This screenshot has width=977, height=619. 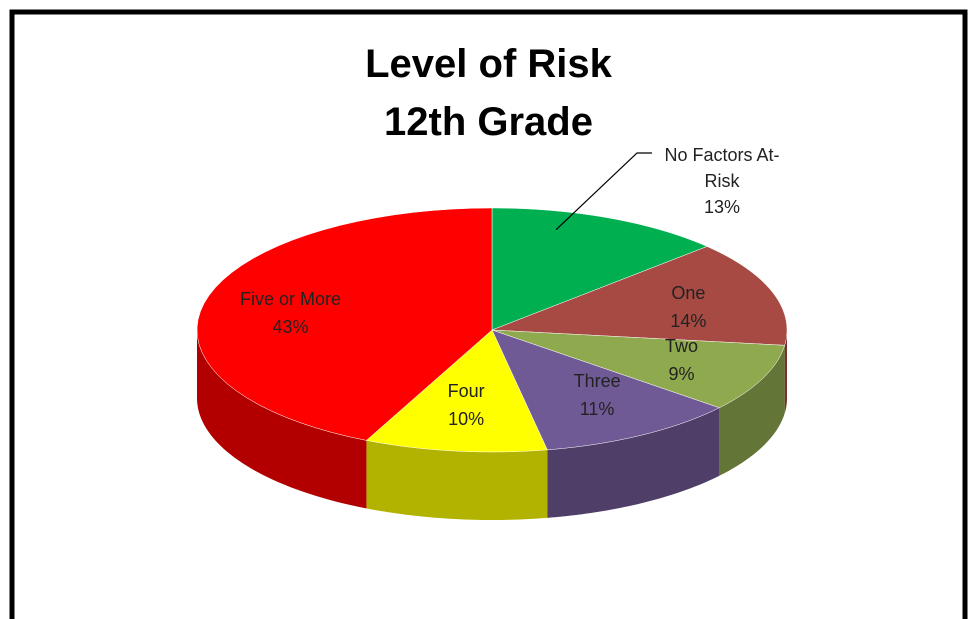 I want to click on slice-value-label: 43%, so click(x=290, y=327).